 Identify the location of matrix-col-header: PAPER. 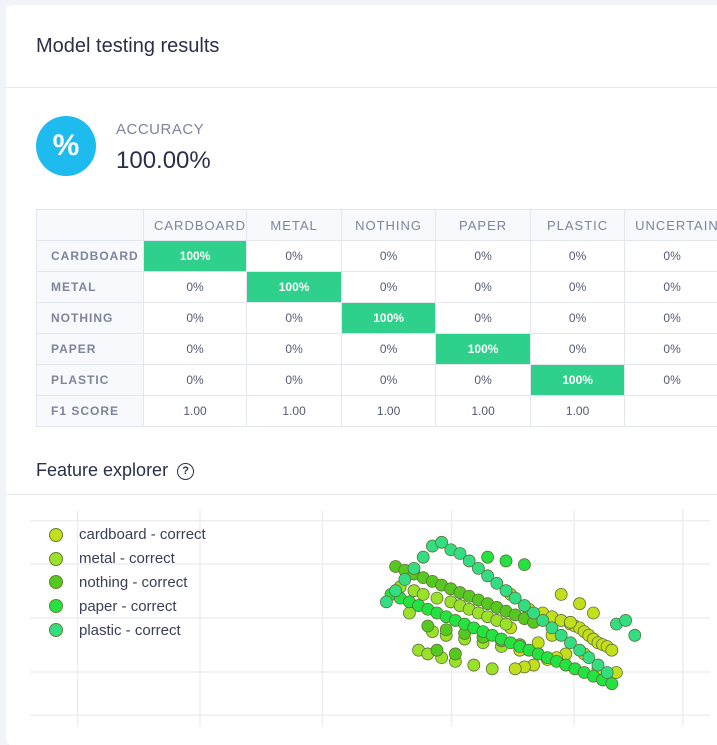
(483, 225).